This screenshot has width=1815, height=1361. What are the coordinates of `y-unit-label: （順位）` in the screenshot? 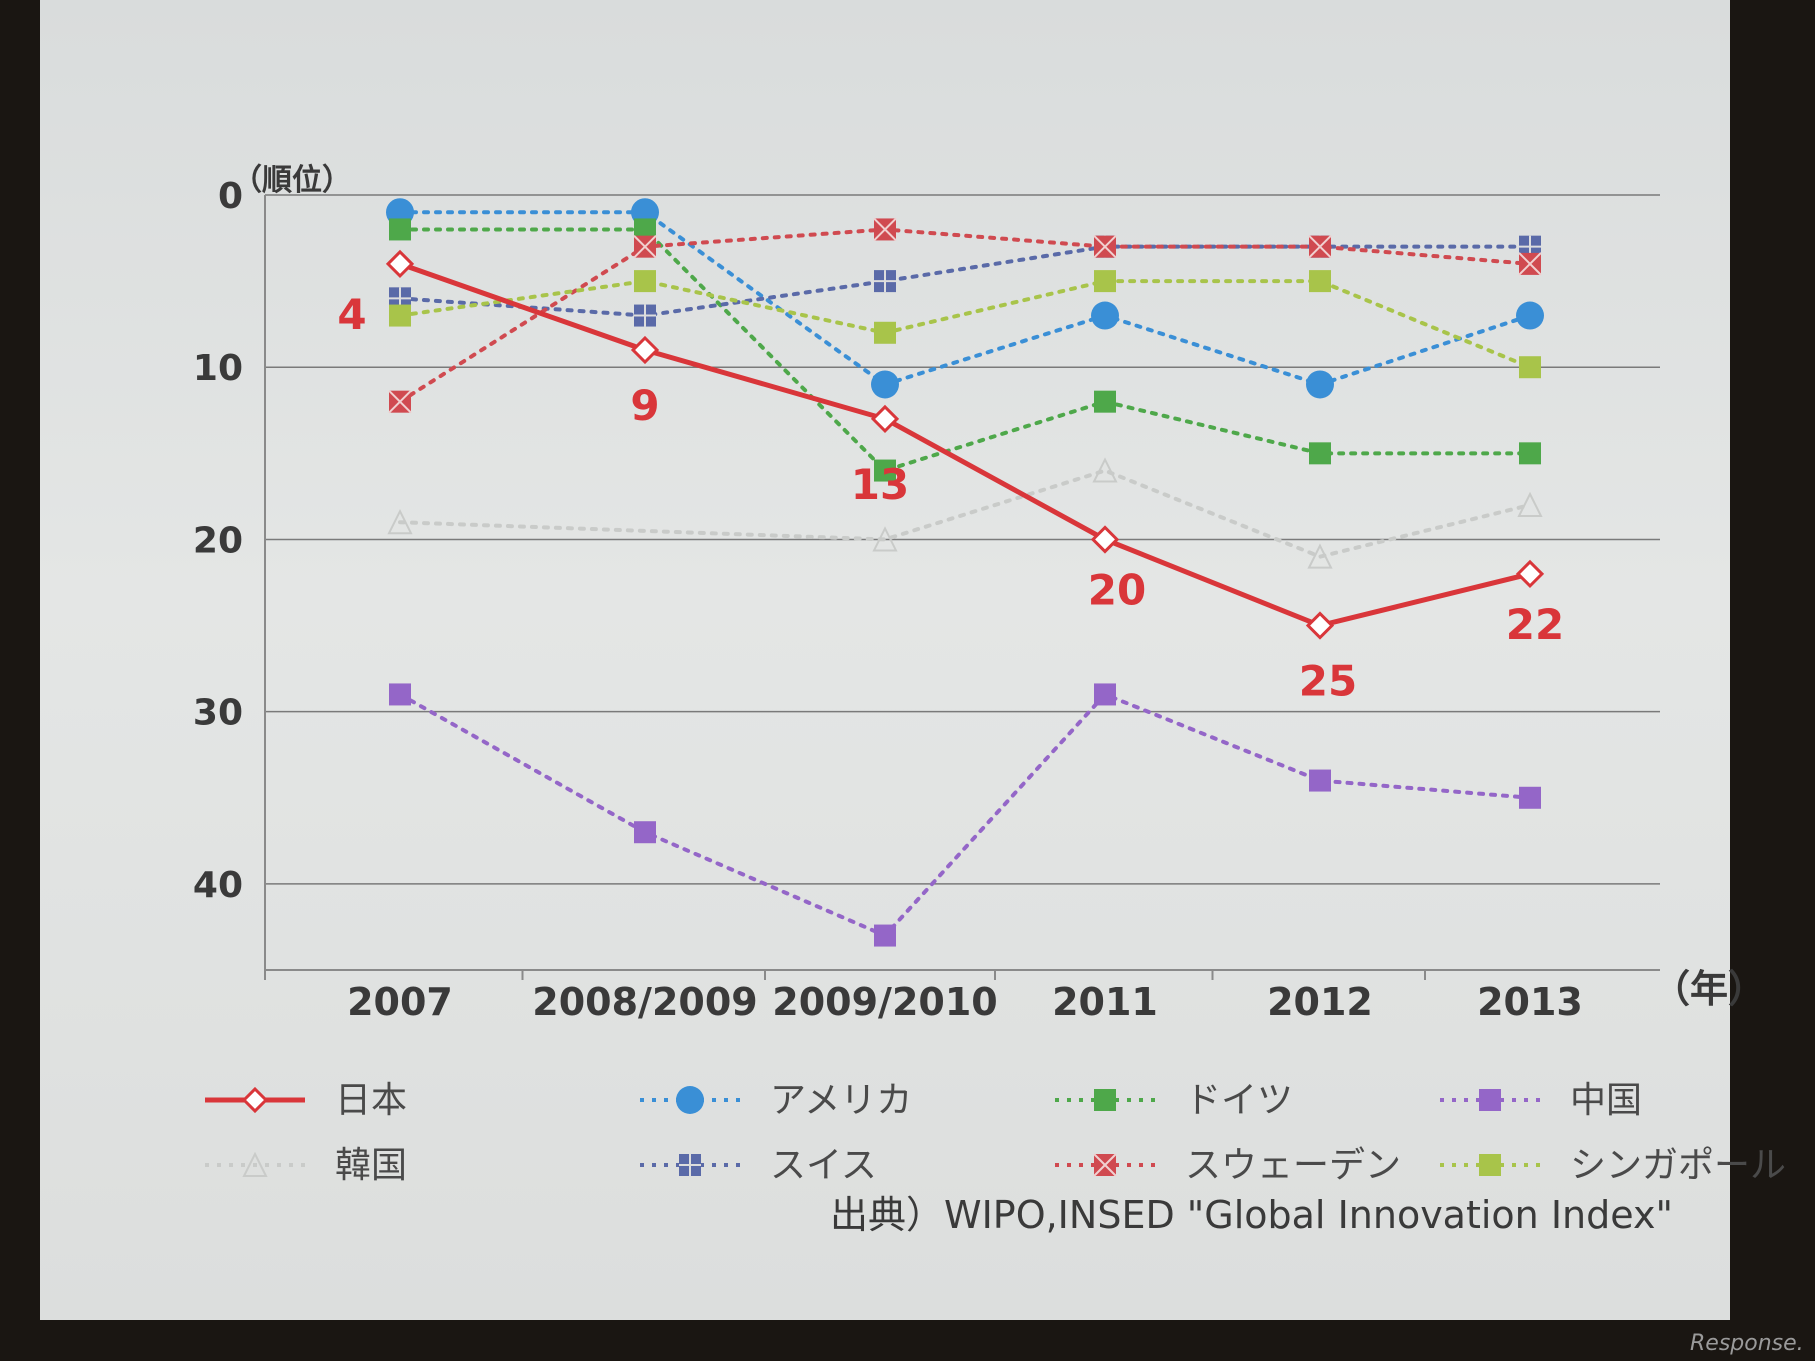 It's located at (292, 180).